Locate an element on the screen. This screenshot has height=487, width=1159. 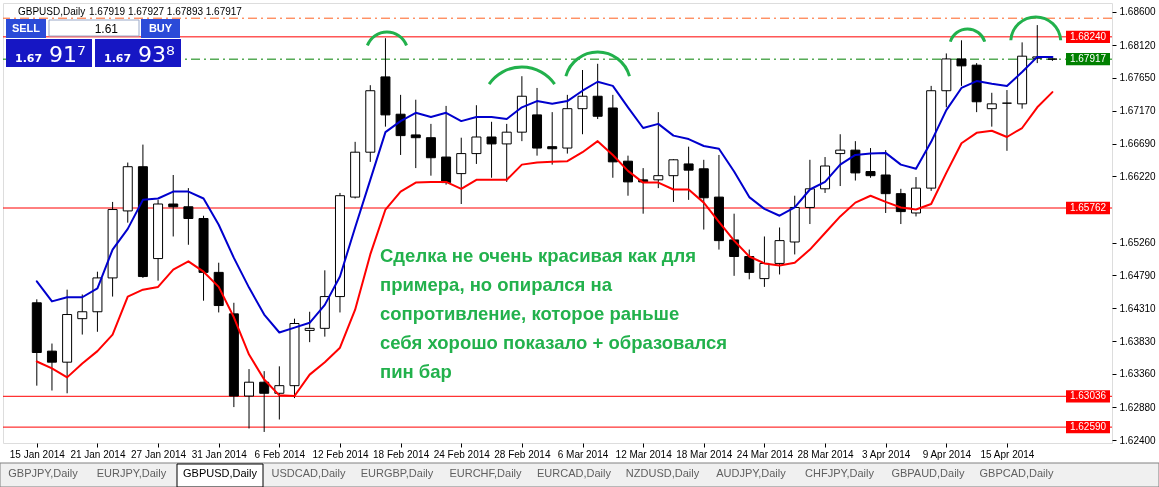
y-tick-label: 1.62400 is located at coordinates (1138, 440).